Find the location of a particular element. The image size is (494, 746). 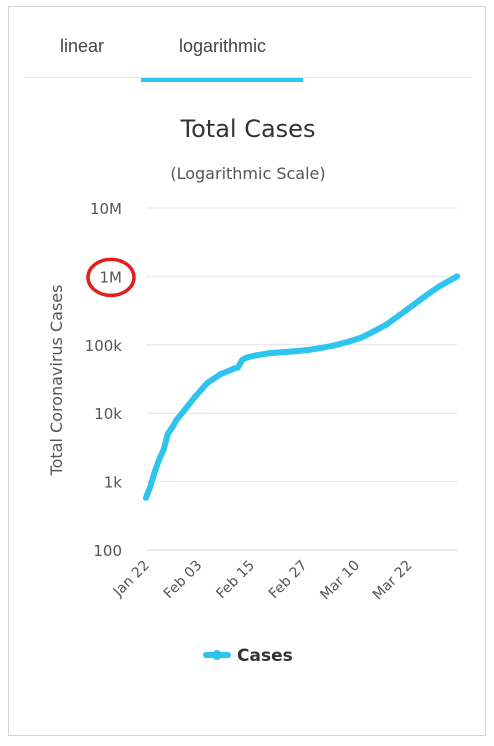

y-tick-label: 10M is located at coordinates (106, 209).